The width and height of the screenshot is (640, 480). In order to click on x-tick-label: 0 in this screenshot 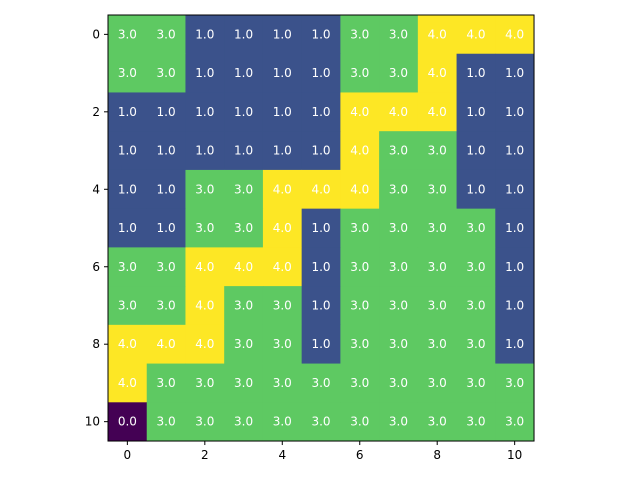, I will do `click(128, 455)`.